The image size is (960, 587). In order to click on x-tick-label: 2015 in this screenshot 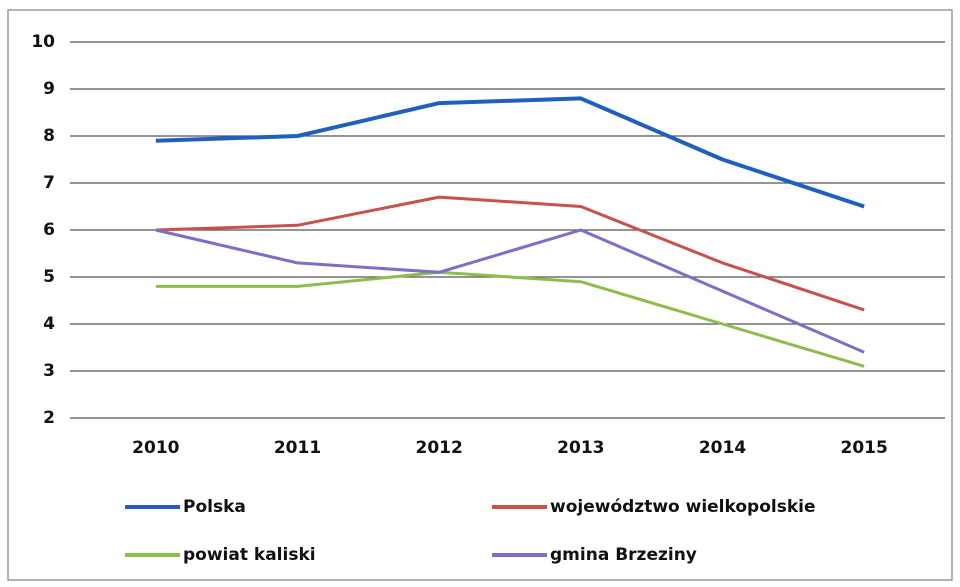, I will do `click(864, 448)`.